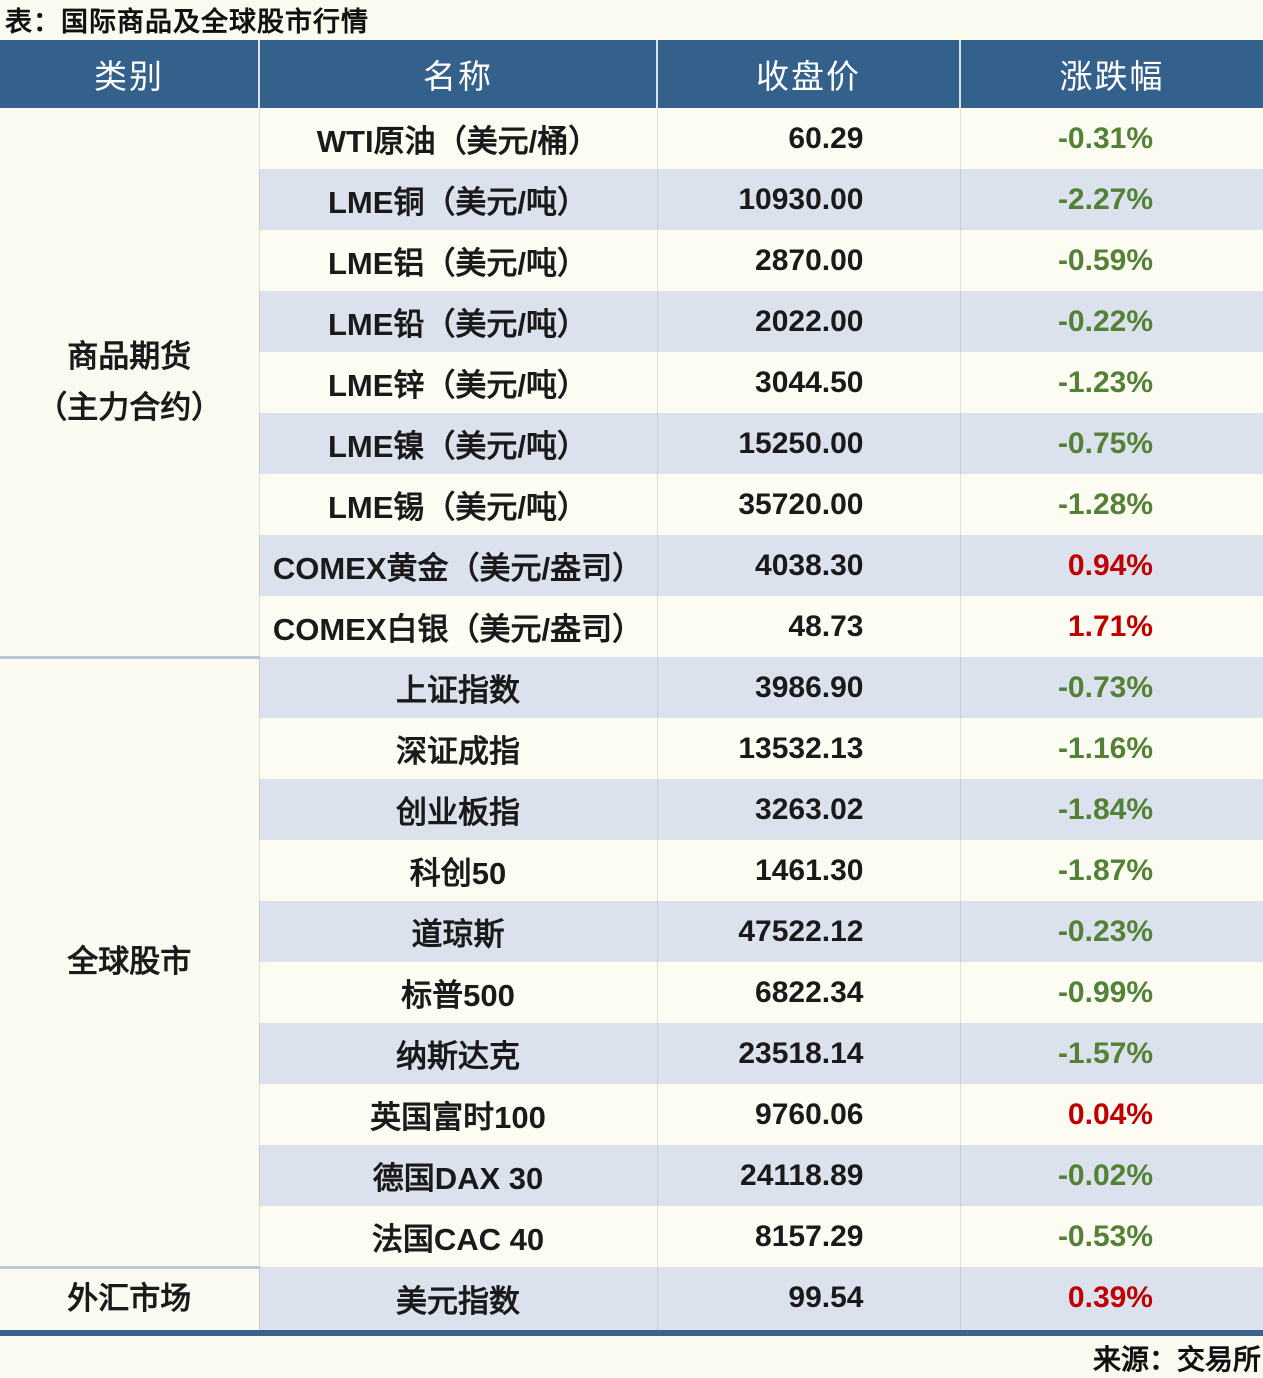 This screenshot has width=1263, height=1378. I want to click on table-row: 标普500 6822.34 -0.99%, so click(631, 992).